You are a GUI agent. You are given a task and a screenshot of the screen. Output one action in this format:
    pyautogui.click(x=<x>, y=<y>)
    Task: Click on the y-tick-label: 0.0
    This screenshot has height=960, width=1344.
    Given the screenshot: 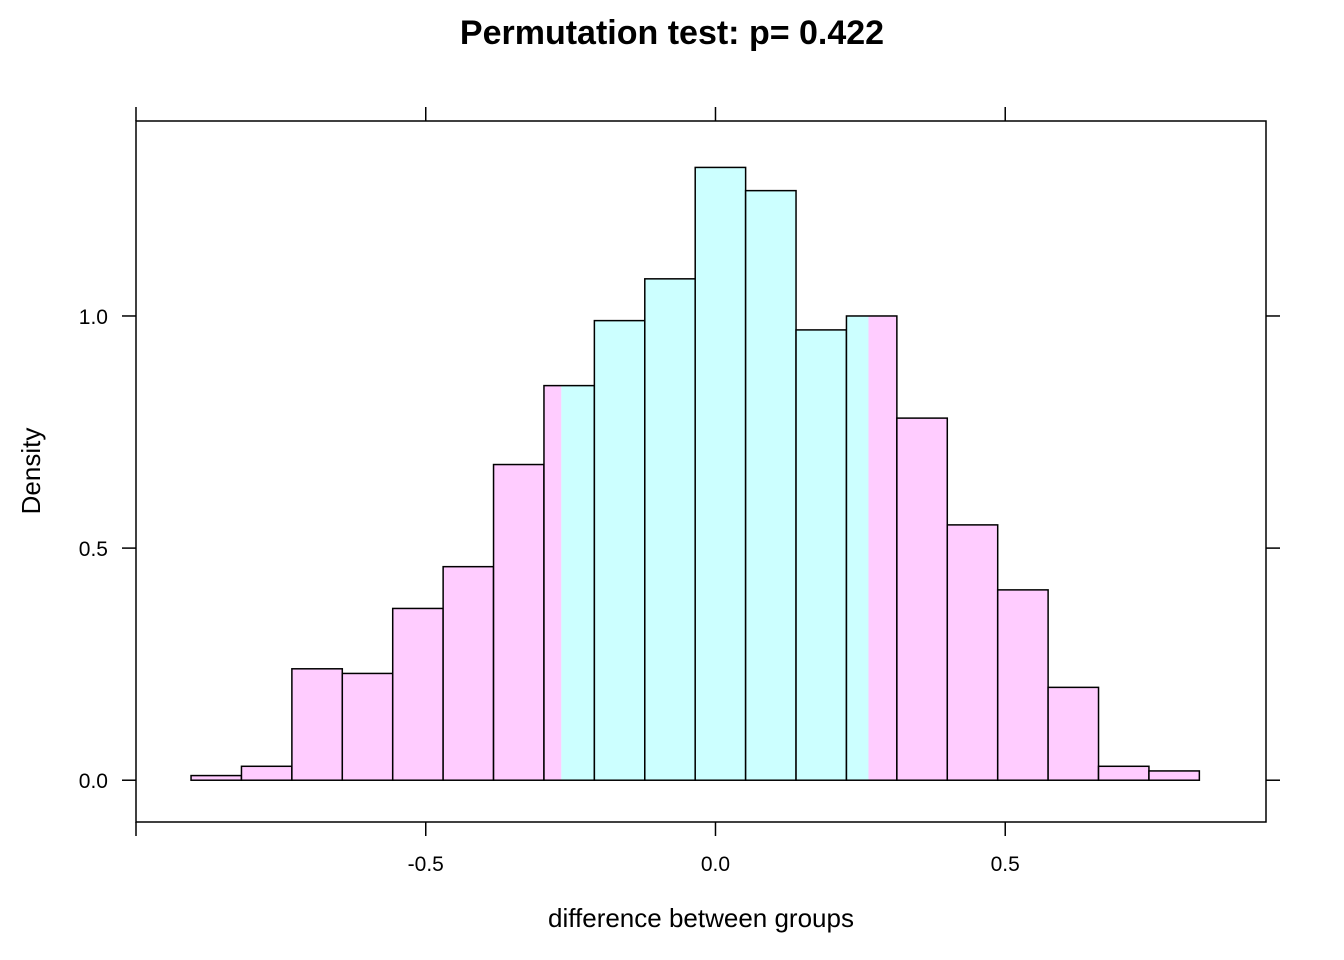 What is the action you would take?
    pyautogui.click(x=93, y=781)
    